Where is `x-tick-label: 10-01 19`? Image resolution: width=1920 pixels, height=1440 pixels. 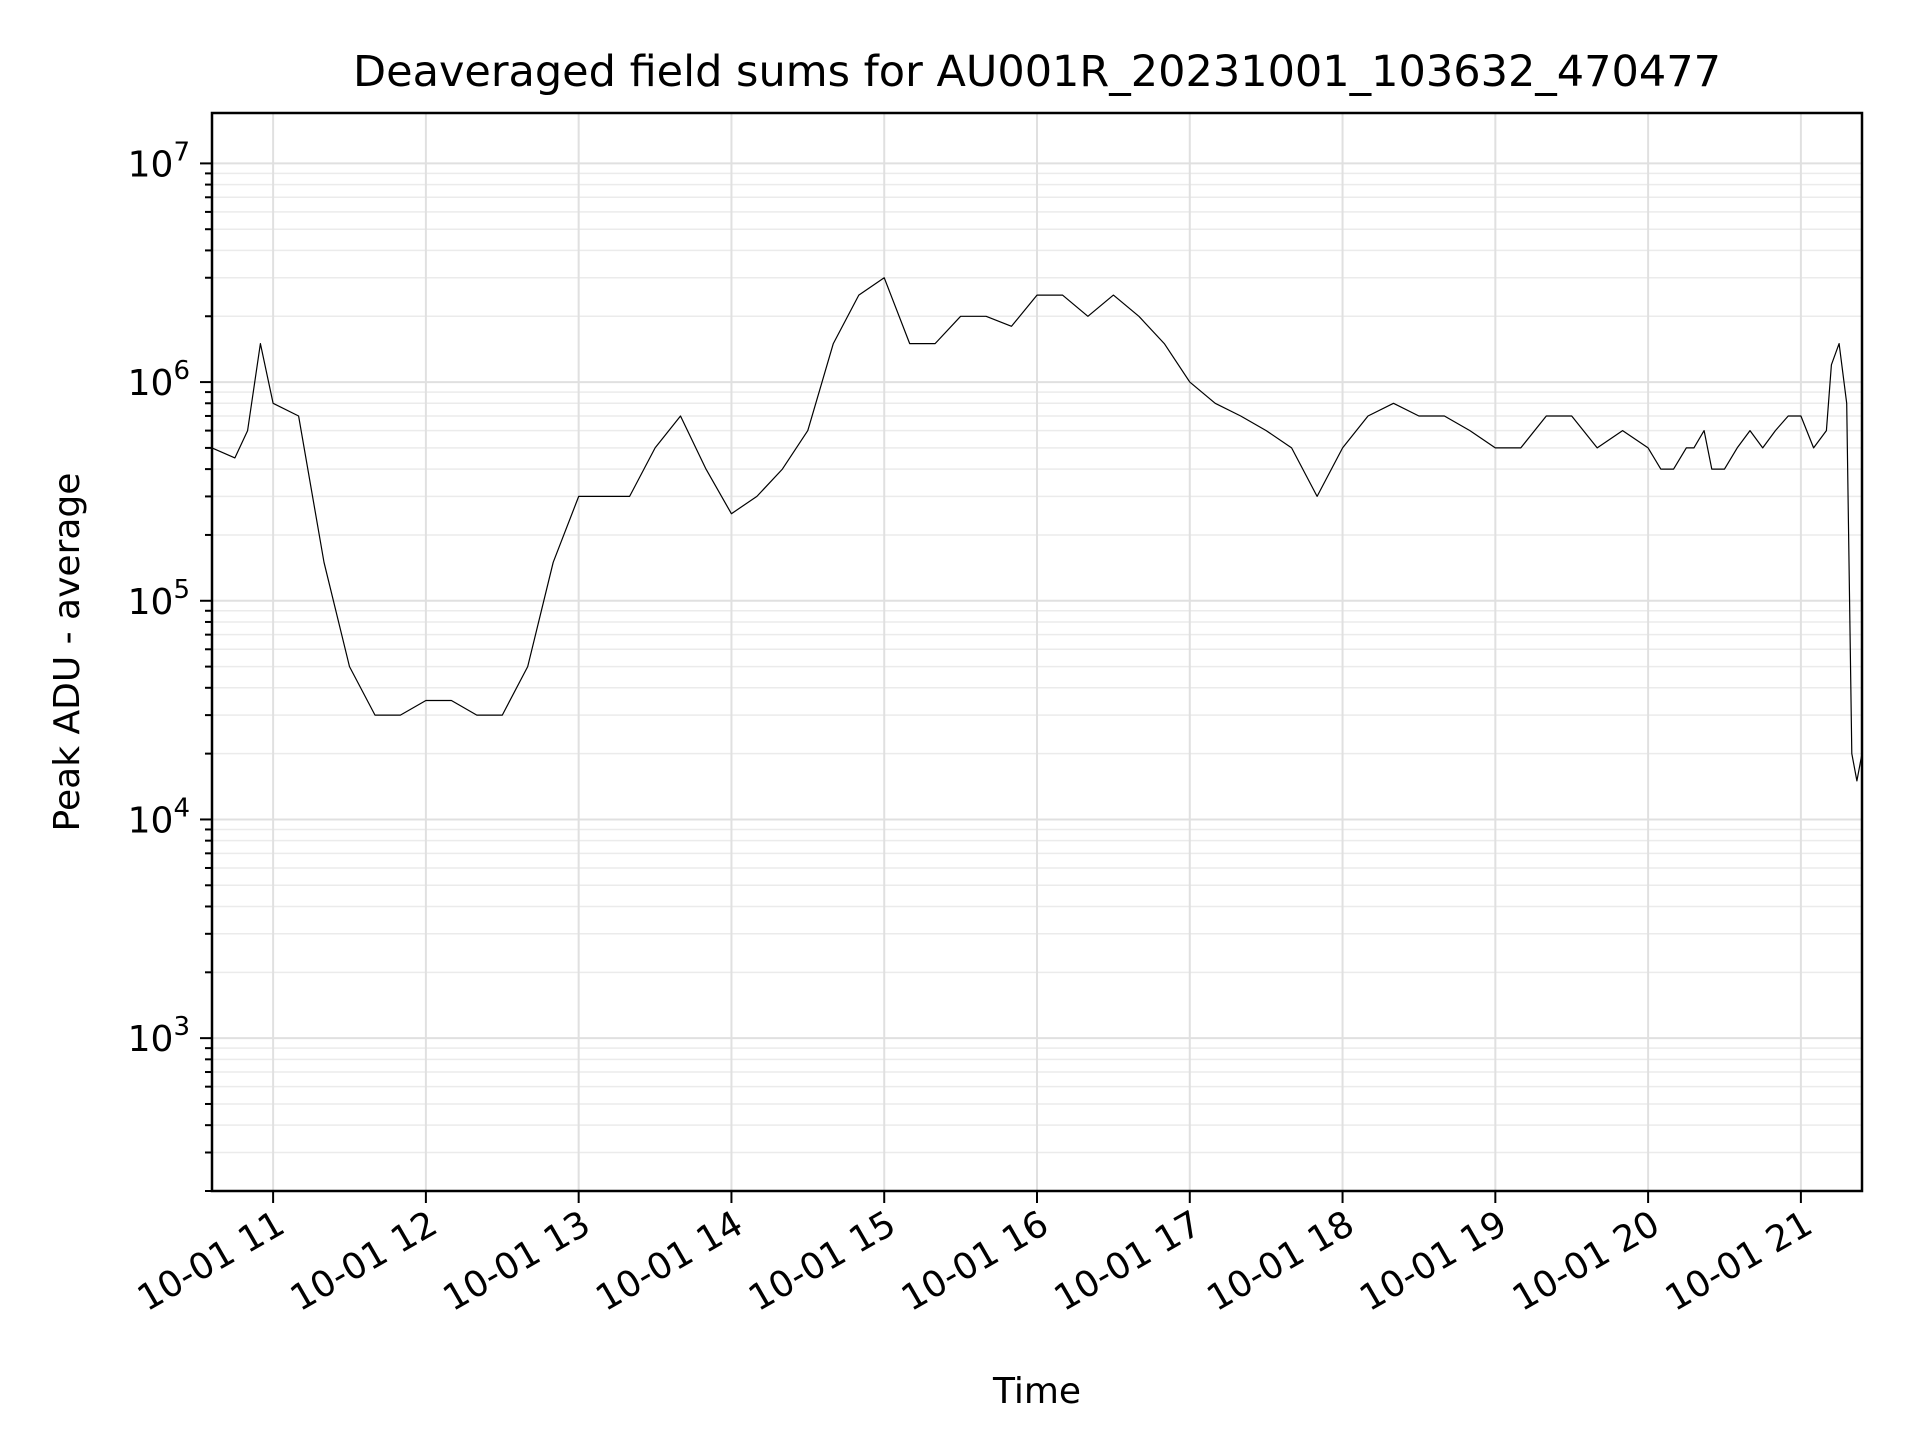
x-tick-label: 10-01 19 is located at coordinates (1433, 1261).